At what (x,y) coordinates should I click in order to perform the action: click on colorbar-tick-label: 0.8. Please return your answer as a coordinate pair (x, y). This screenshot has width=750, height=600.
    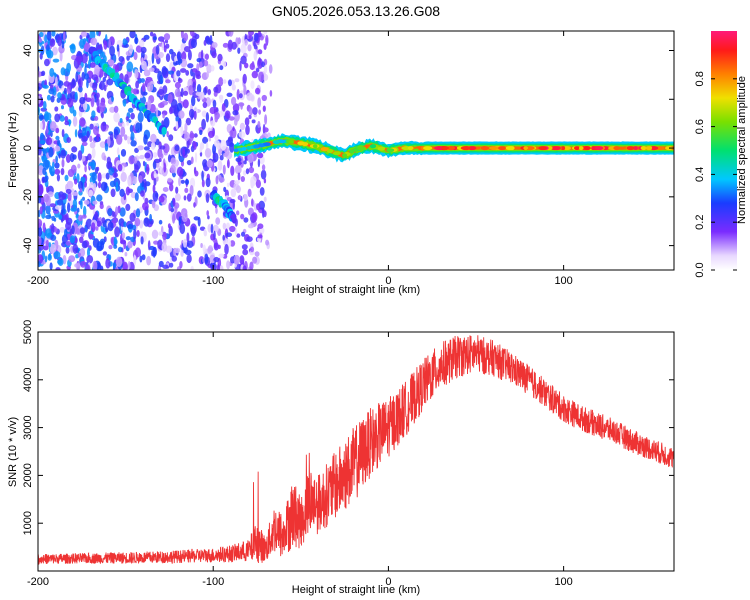
    Looking at the image, I should click on (700, 78).